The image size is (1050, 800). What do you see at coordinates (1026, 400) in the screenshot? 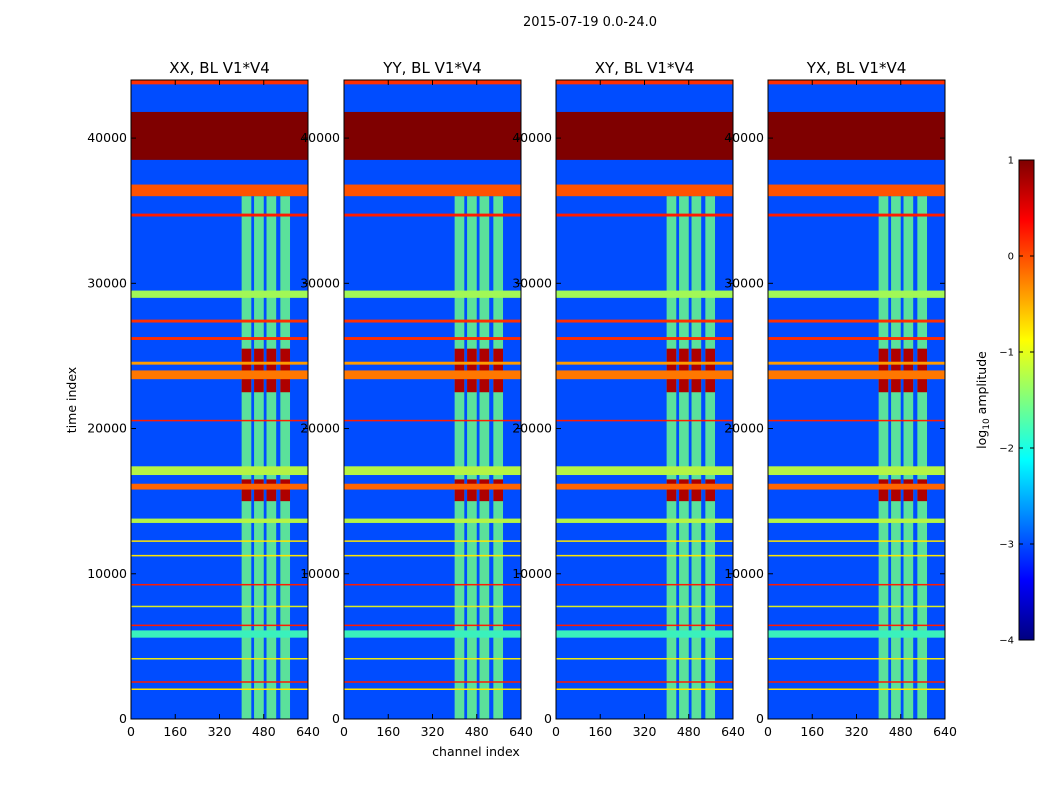
I see `colorbar-gradient` at bounding box center [1026, 400].